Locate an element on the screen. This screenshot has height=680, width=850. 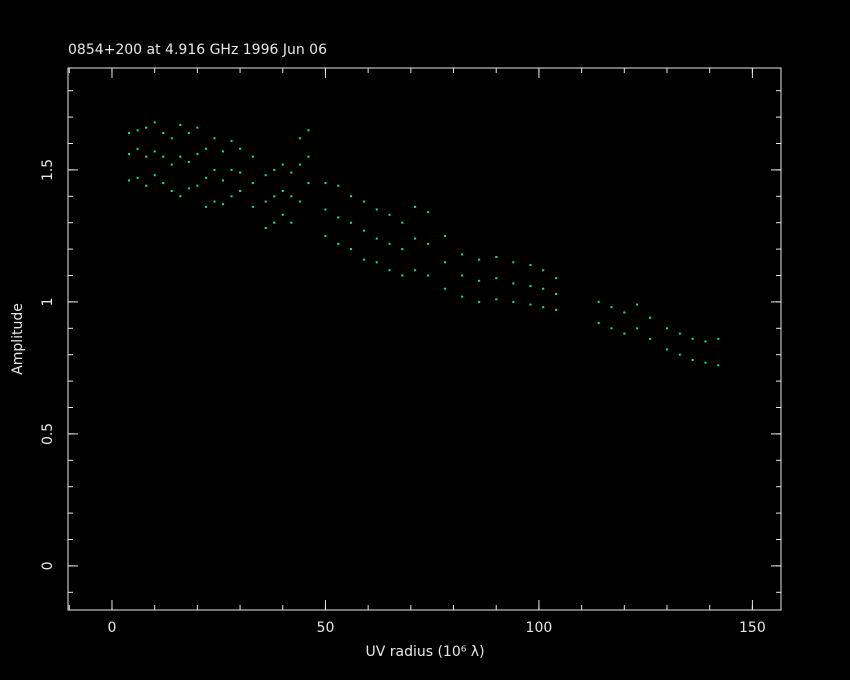
x-tick-label: 0 is located at coordinates (112, 628).